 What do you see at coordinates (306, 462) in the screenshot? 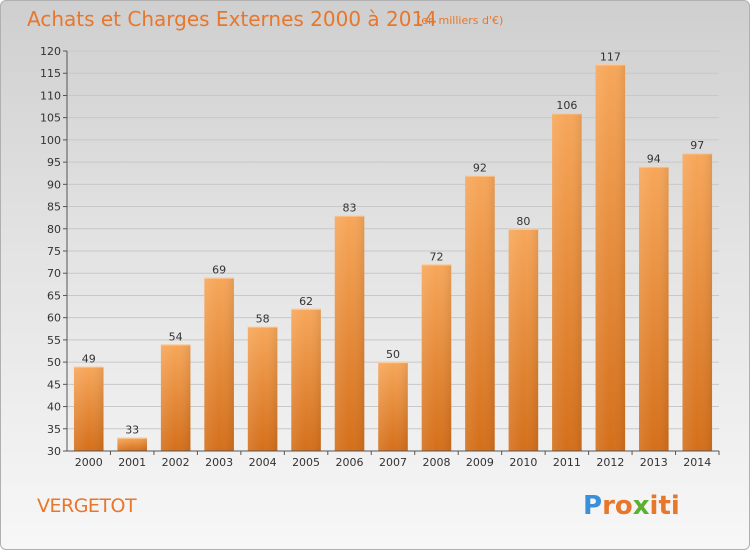
I see `x-tick-label-2005: 2005` at bounding box center [306, 462].